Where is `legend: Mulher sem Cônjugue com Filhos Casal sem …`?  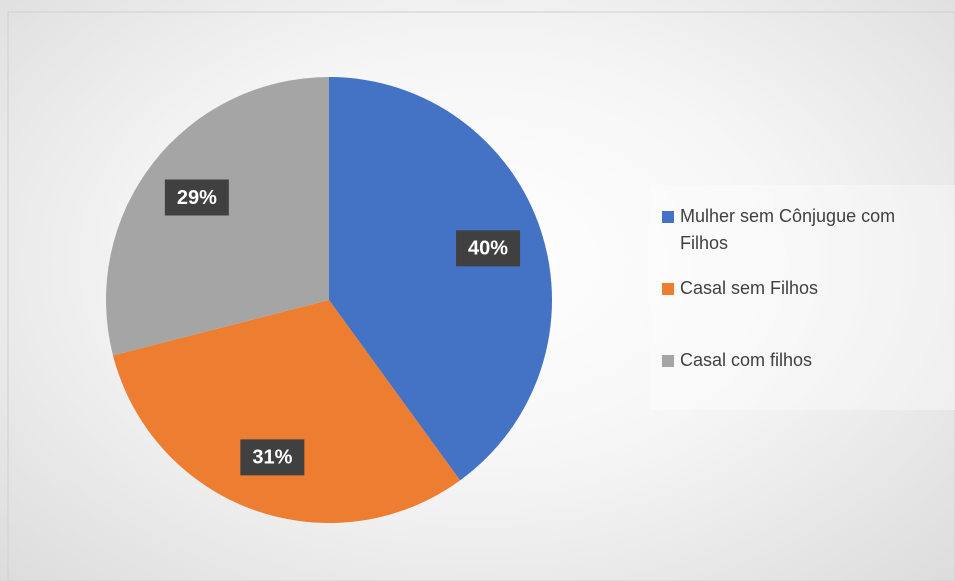 legend: Mulher sem Cônjugue com Filhos Casal sem … is located at coordinates (802, 297).